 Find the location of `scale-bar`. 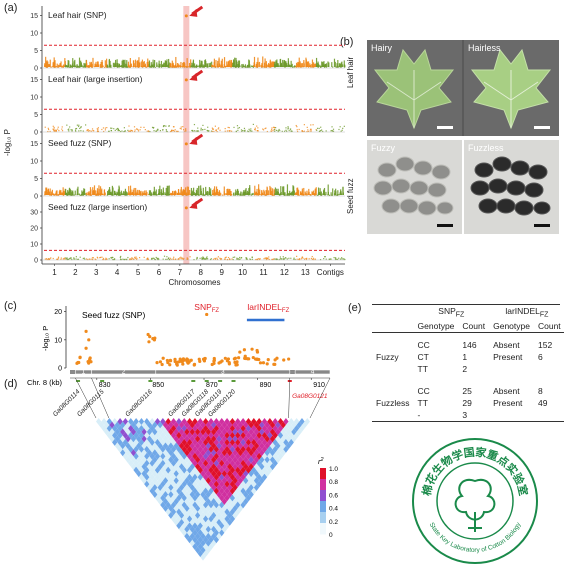

scale-bar is located at coordinates (445, 225).